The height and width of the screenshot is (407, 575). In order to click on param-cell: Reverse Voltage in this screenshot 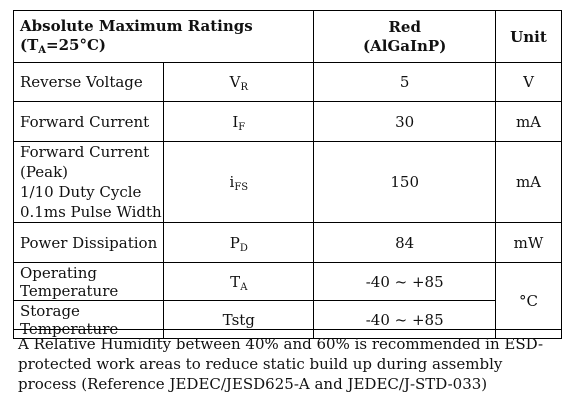, I will do `click(88, 82)`.